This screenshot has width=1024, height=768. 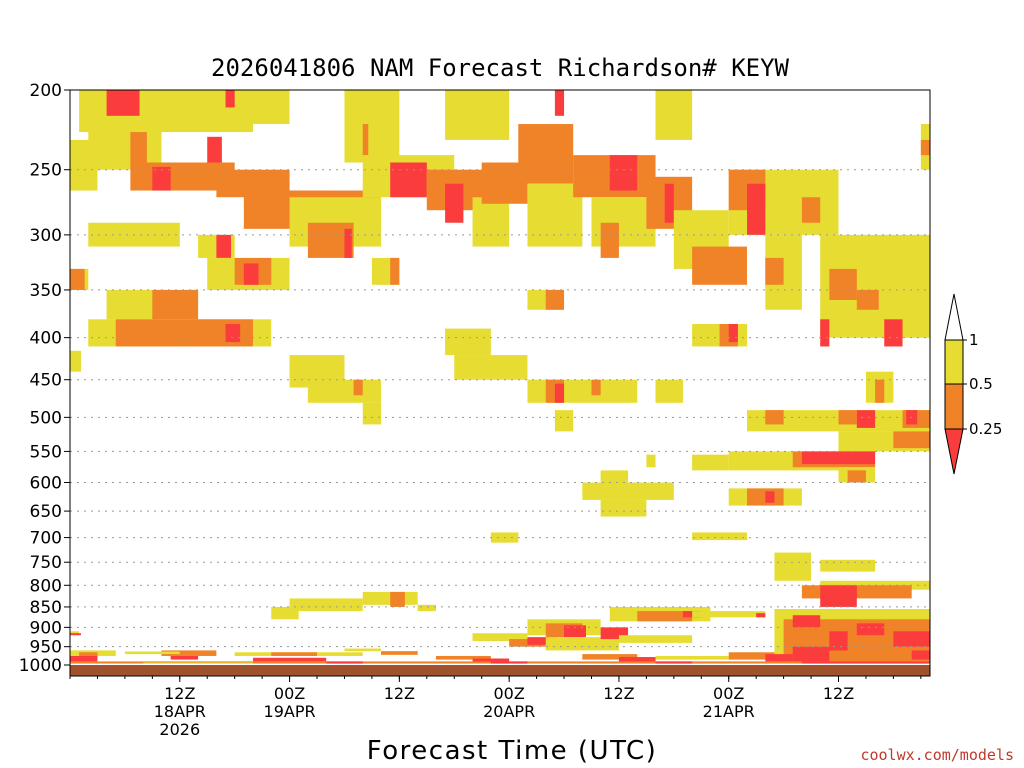 I want to click on legend-swatch-orange, so click(x=954, y=406).